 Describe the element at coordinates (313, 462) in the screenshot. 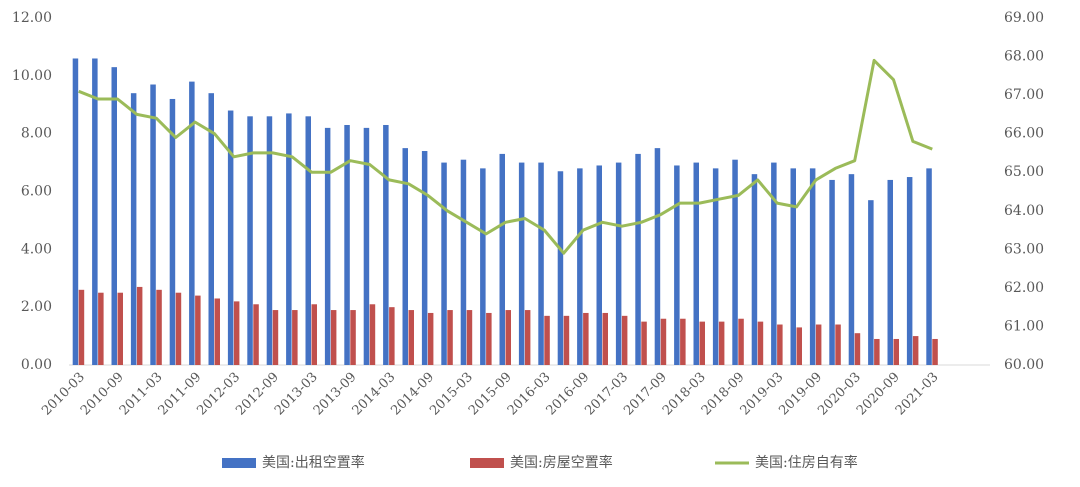

I see `legend-label: 美国:出租空置率` at that location.